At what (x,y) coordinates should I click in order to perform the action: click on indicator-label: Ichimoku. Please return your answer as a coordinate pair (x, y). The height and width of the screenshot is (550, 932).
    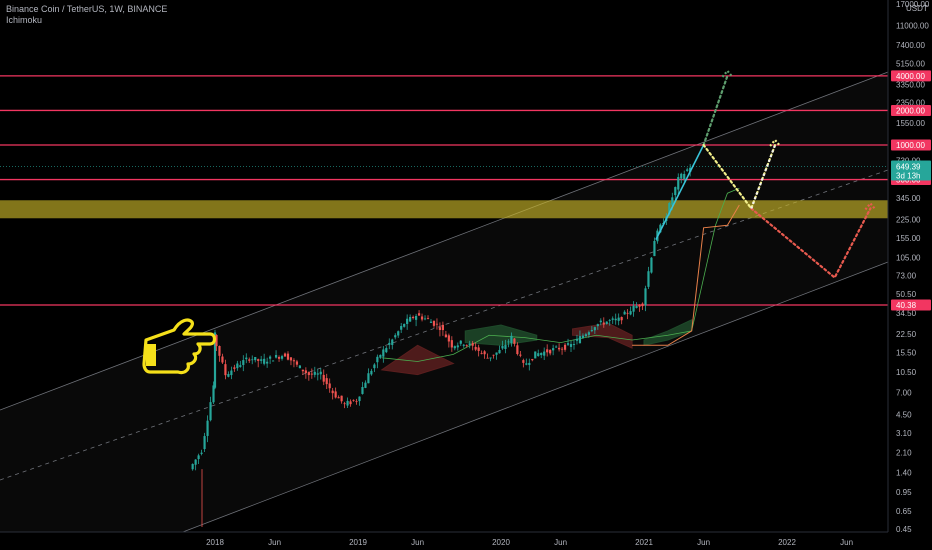
    Looking at the image, I should click on (24, 20).